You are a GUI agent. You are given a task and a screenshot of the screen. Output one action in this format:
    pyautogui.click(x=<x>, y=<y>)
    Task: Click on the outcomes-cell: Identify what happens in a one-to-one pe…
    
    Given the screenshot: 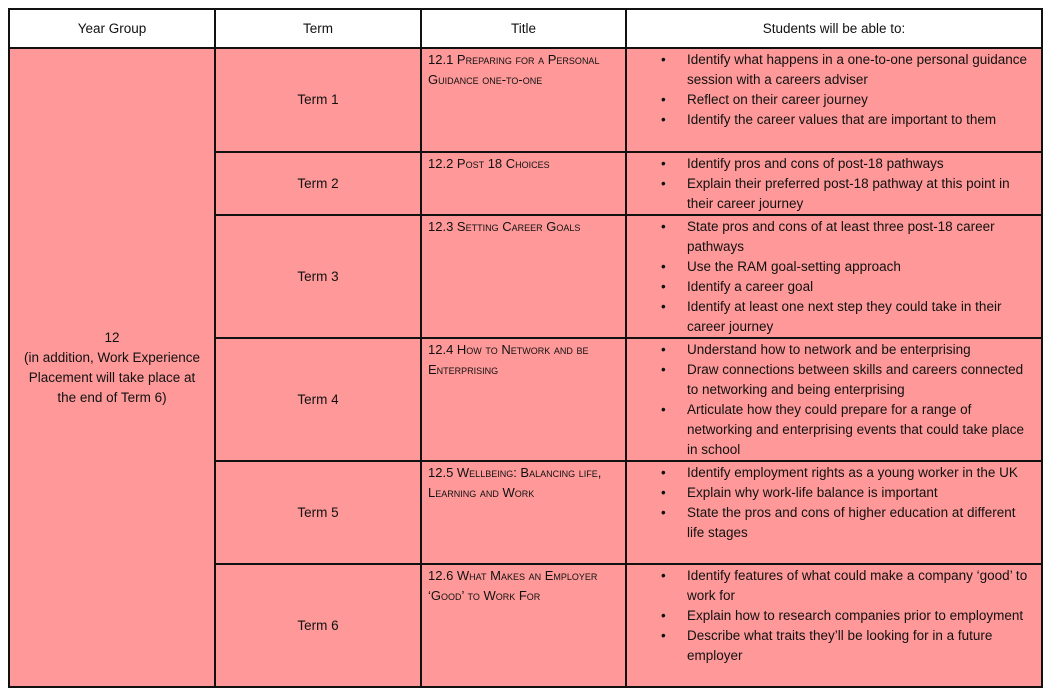 What is the action you would take?
    pyautogui.click(x=834, y=100)
    